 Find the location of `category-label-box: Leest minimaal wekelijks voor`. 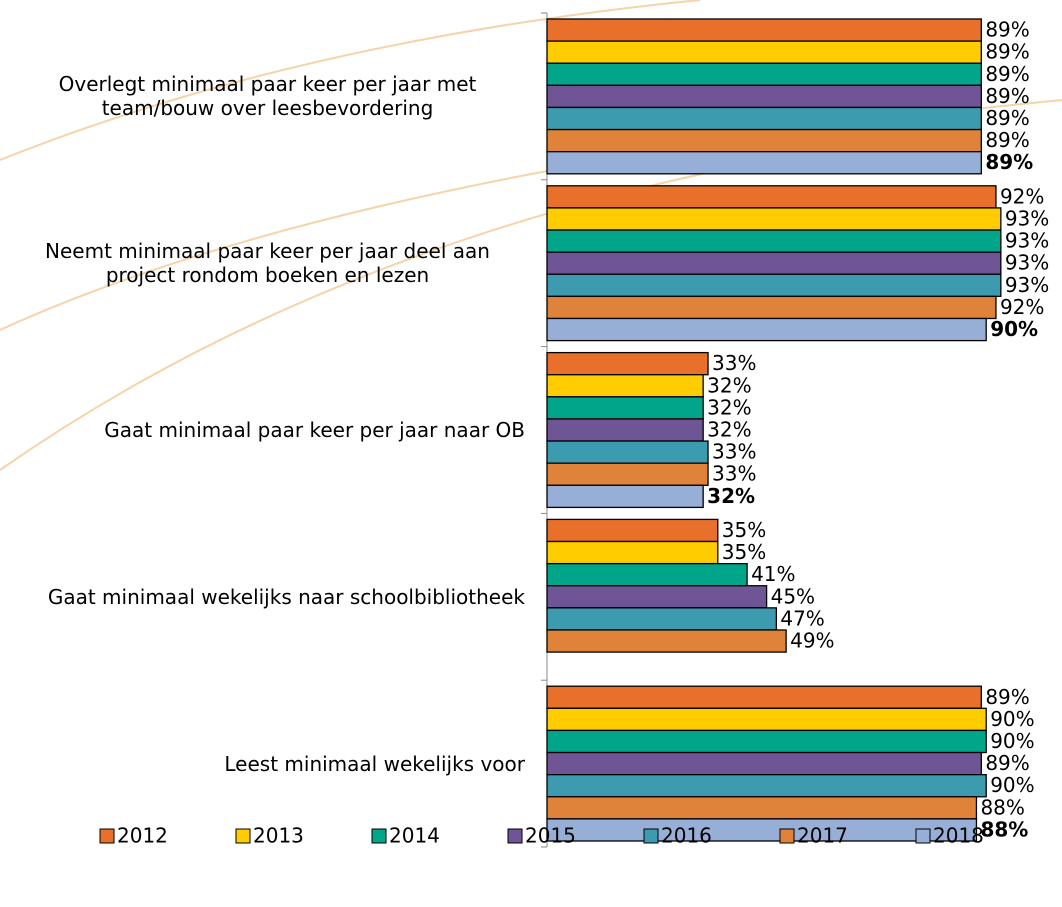

category-label-box: Leest minimaal wekelijks voor is located at coordinates (265, 764).